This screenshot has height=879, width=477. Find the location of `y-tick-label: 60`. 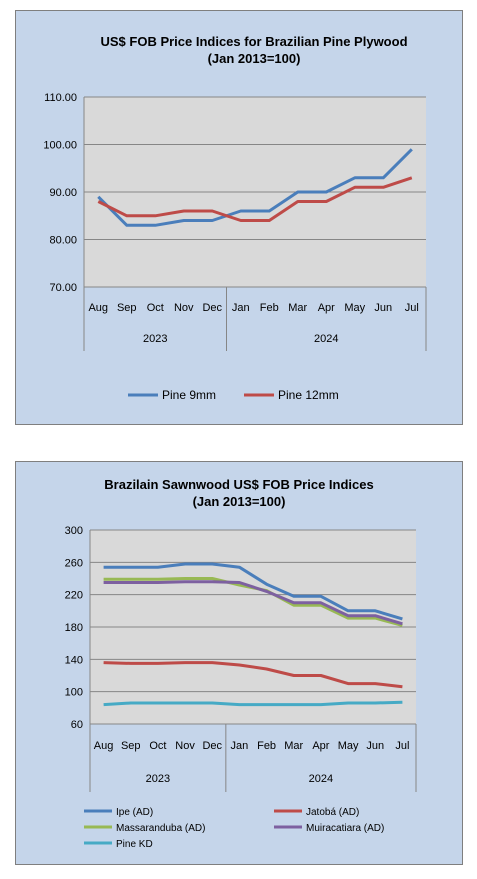

y-tick-label: 60 is located at coordinates (77, 725).